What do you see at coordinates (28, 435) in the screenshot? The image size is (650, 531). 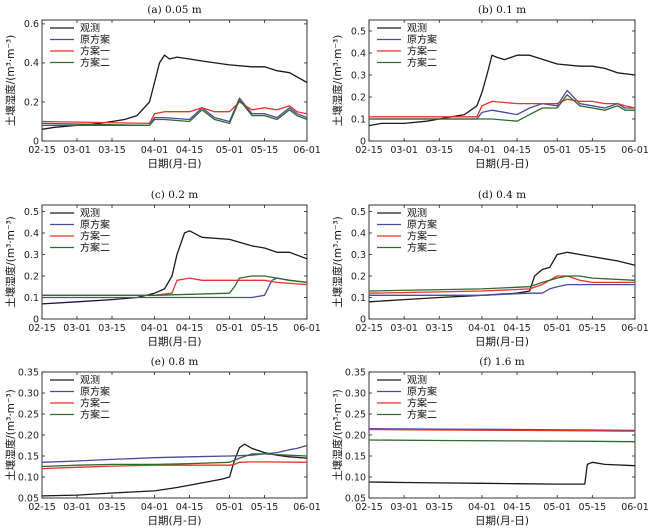 I see `y-tick-label: 0.20` at bounding box center [28, 435].